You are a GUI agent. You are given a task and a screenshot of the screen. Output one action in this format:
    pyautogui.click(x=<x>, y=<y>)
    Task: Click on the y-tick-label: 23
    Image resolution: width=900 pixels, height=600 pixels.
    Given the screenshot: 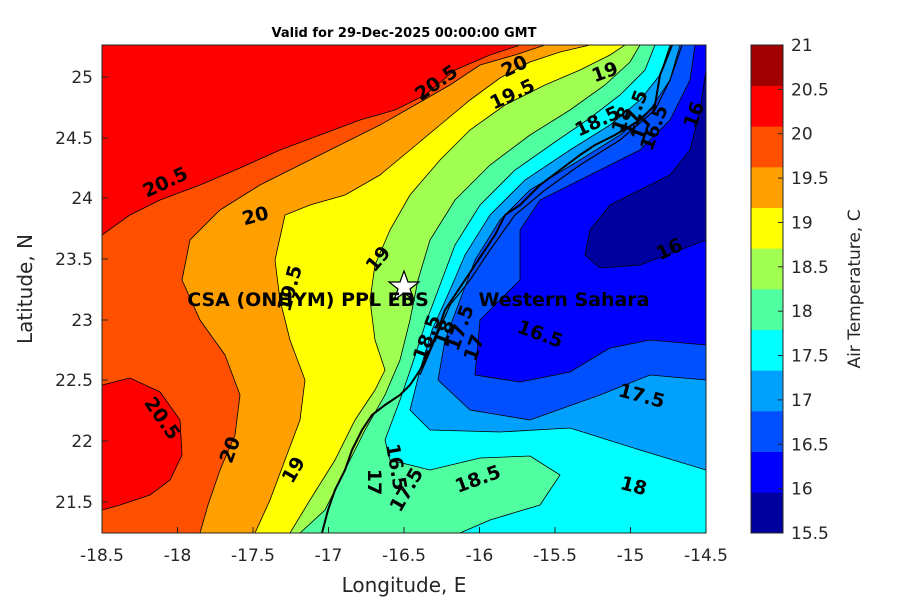 What is the action you would take?
    pyautogui.click(x=82, y=321)
    